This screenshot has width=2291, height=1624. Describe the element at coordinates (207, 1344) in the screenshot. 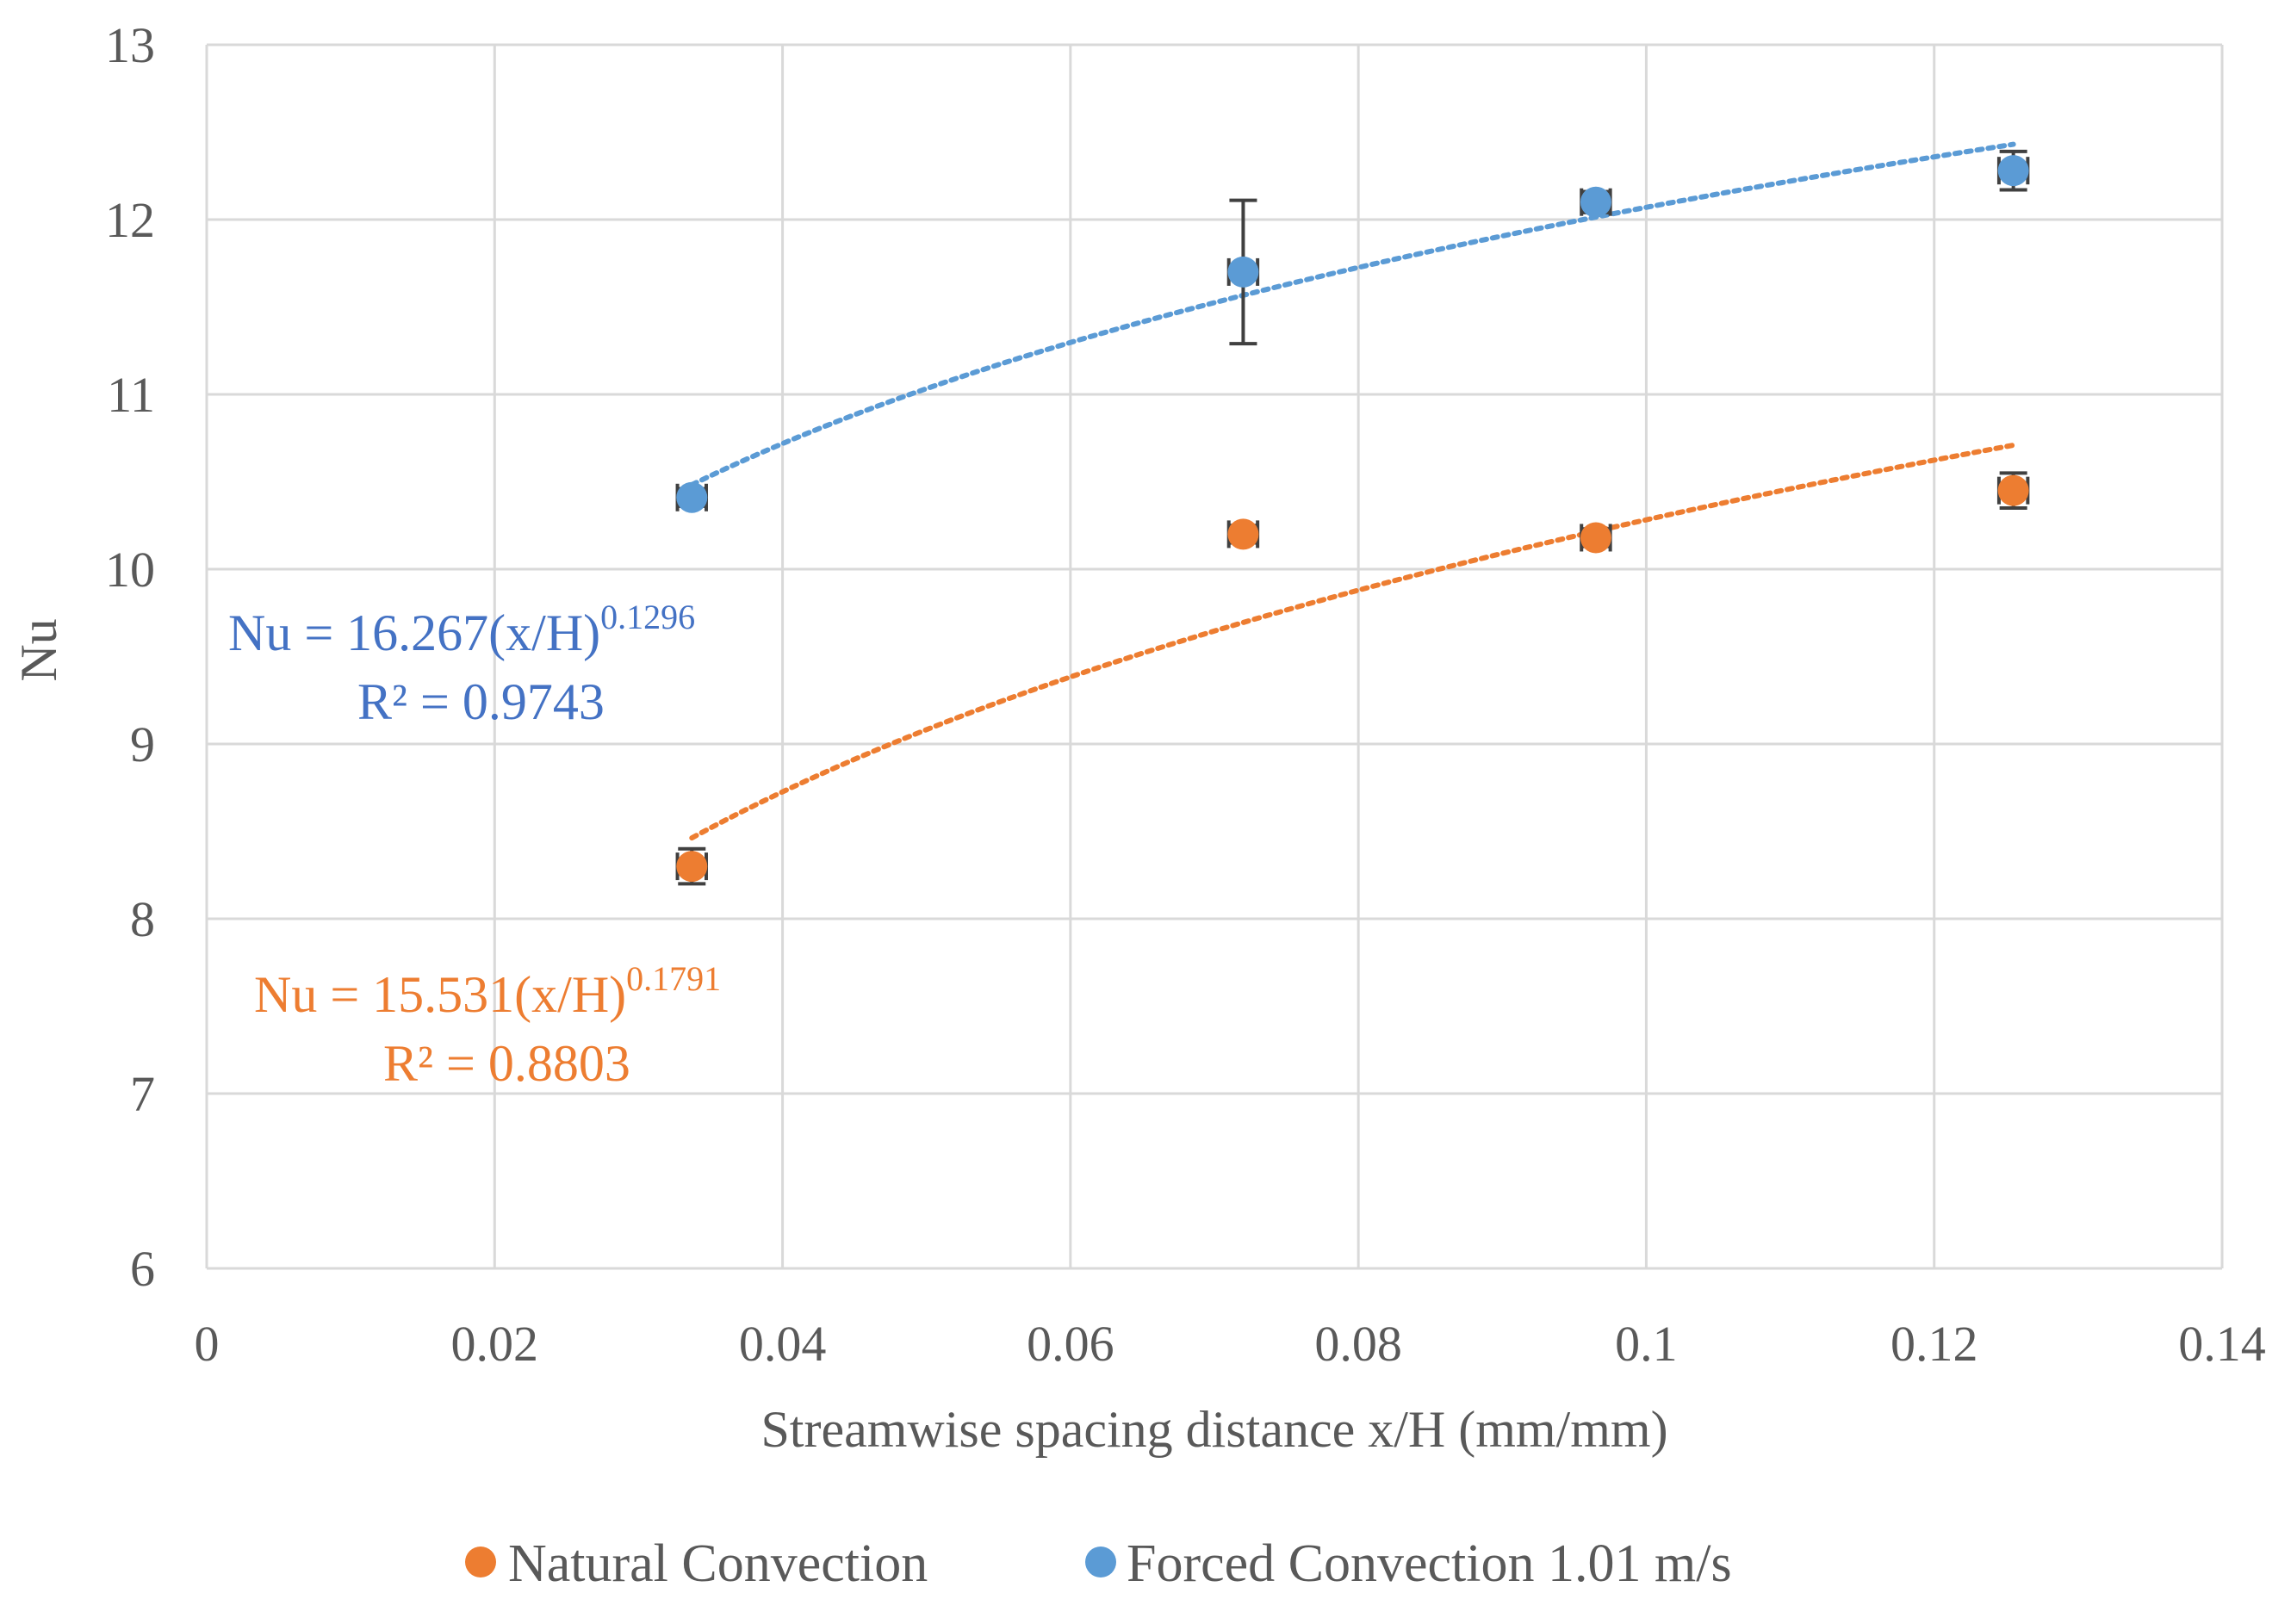

I see `x-tick-label: 0` at that location.